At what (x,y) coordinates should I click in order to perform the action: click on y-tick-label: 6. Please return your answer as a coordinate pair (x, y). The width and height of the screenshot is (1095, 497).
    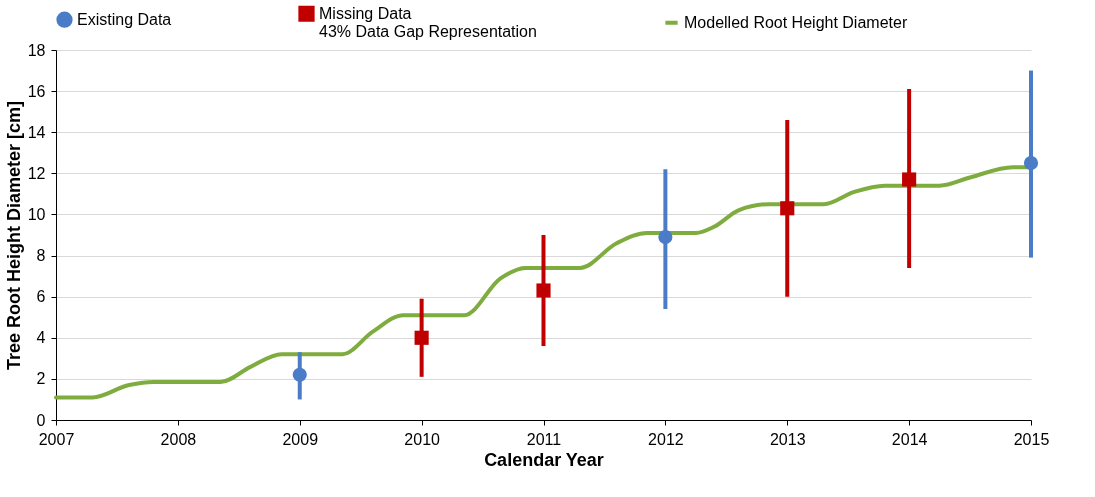
    Looking at the image, I should click on (41, 297).